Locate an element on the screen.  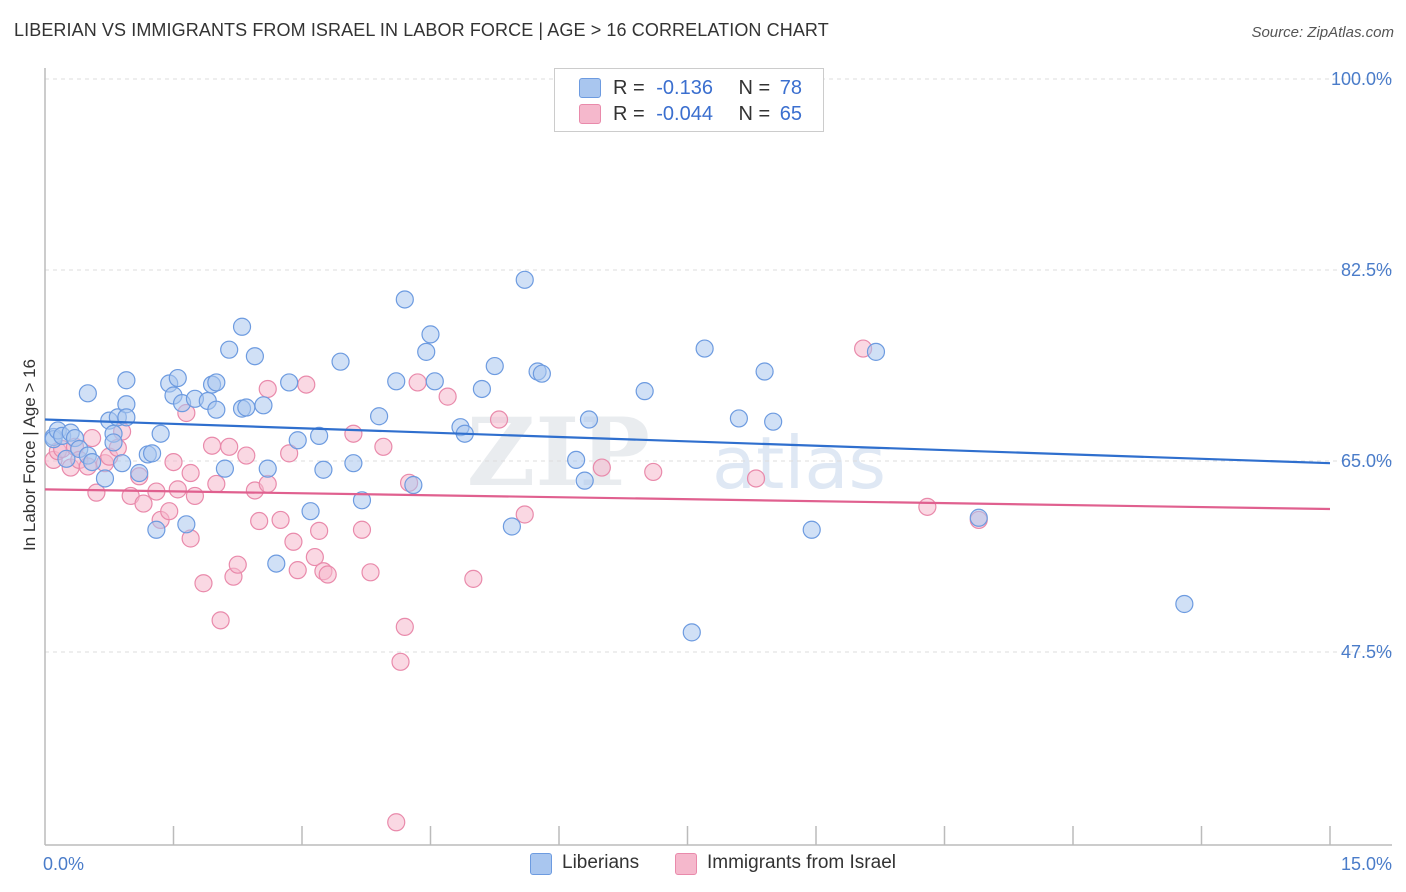
liberians-trendline is located at coordinates (687, 441).